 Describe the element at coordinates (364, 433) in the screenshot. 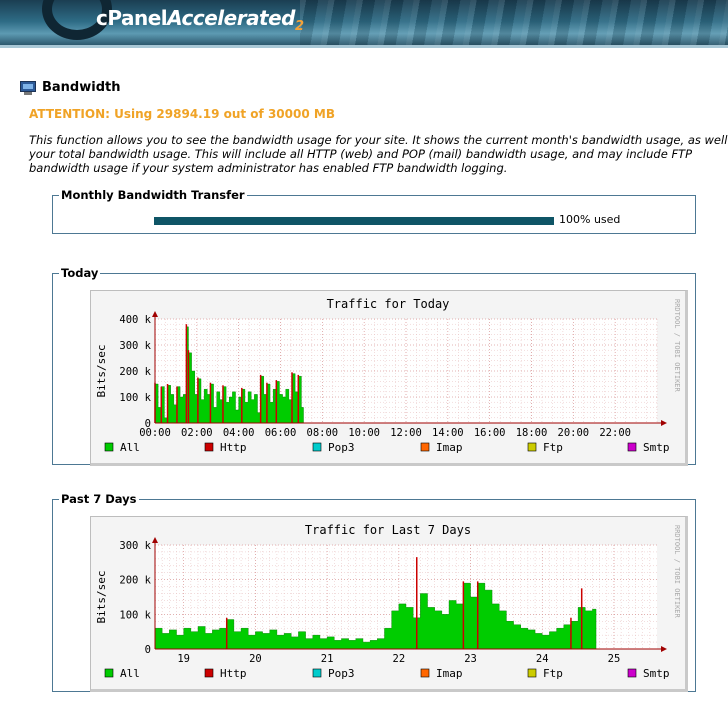

I see `x-tick-label: 10:00` at that location.